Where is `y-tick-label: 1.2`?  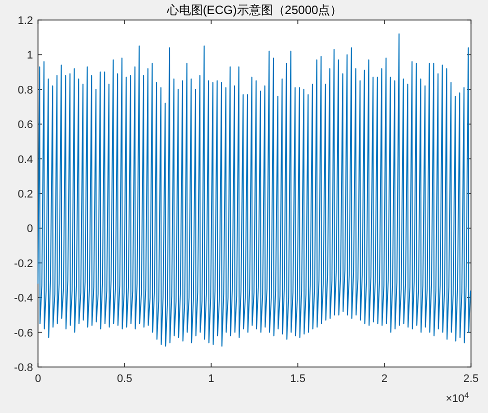
y-tick-label: 1.2 is located at coordinates (25, 21).